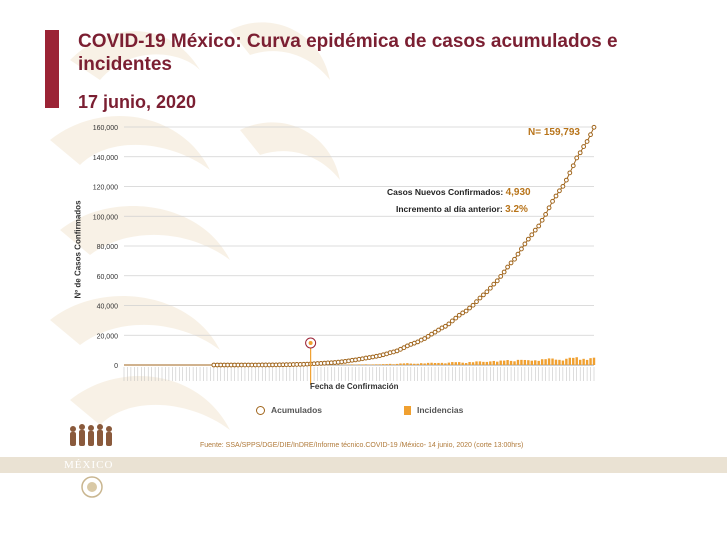 The width and height of the screenshot is (727, 542). I want to click on increment-annotation: Incremento al día anterior: 3.2%, so click(462, 209).